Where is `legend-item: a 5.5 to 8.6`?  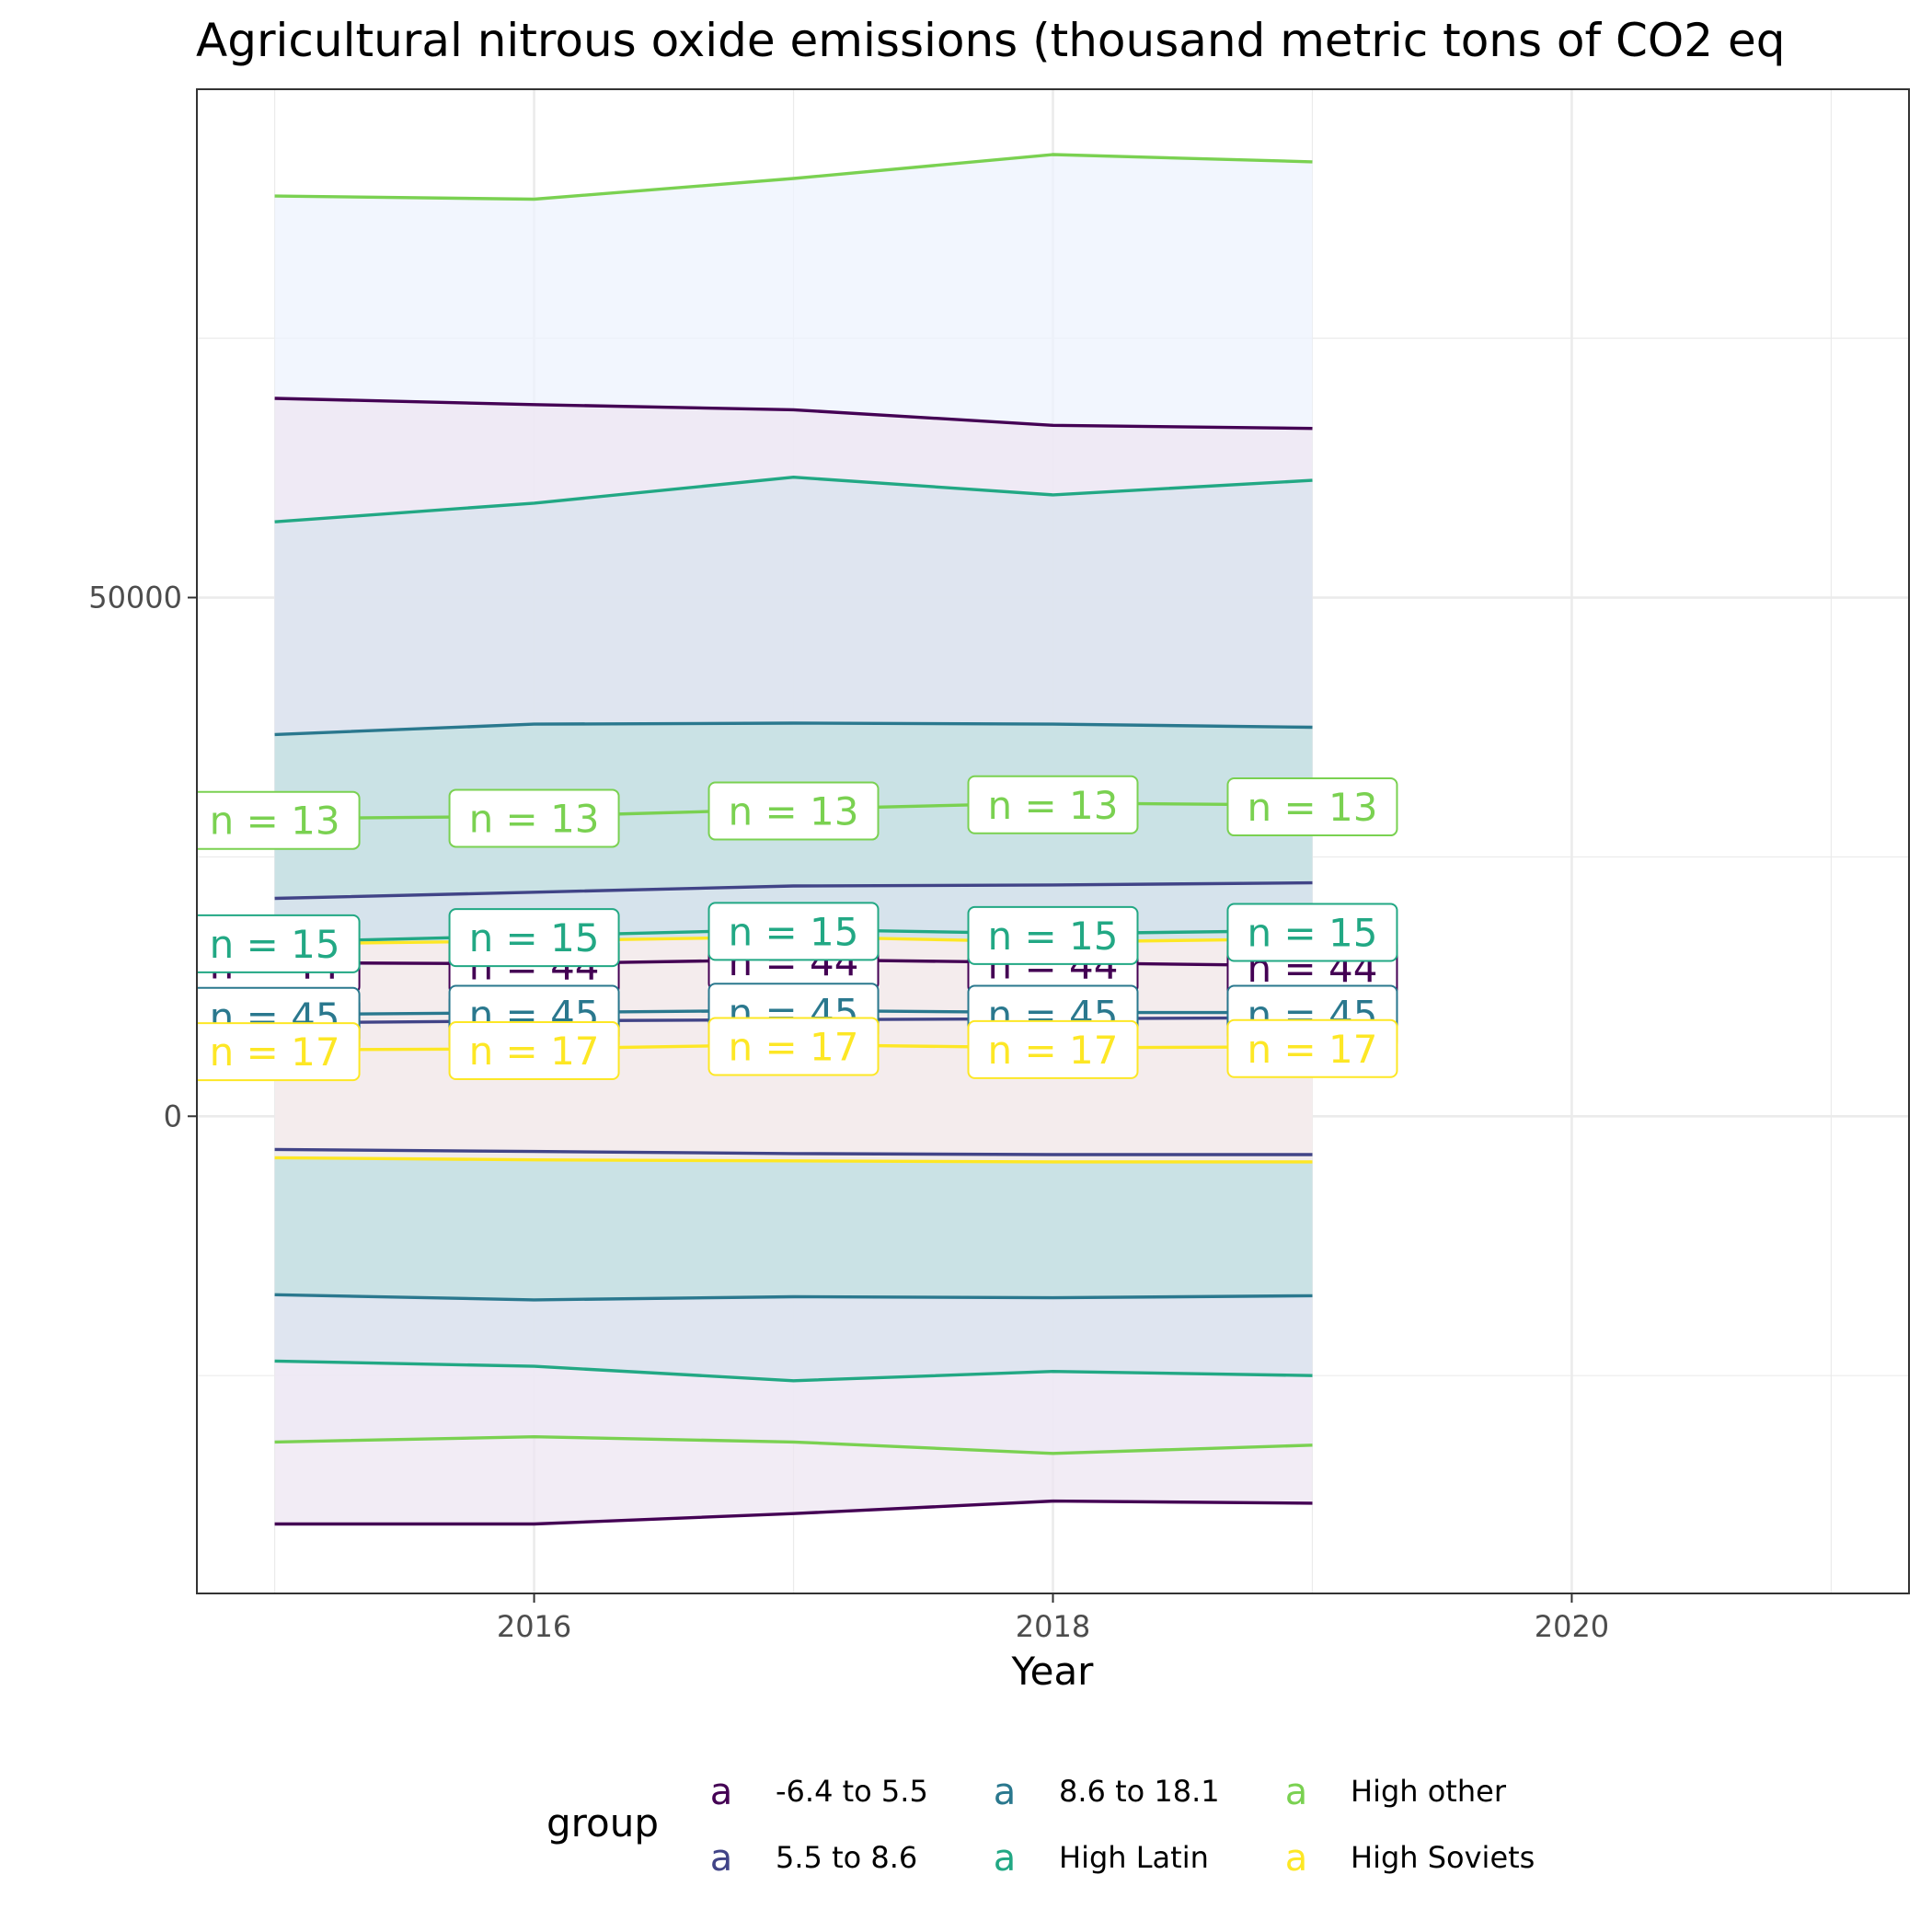 legend-item: a 5.5 to 8.6 is located at coordinates (814, 1858).